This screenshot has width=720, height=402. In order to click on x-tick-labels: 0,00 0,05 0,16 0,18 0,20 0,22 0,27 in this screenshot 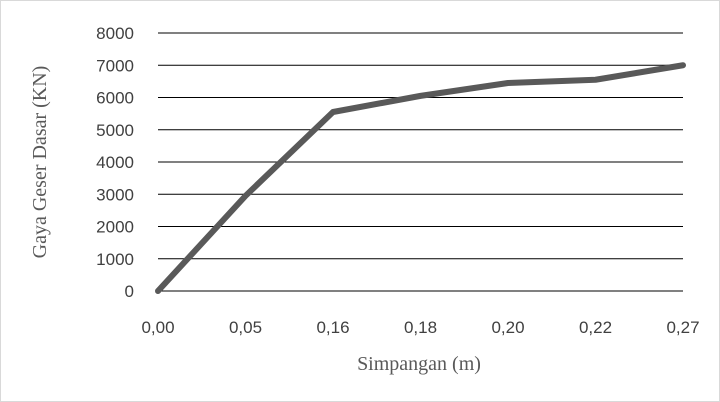, I will do `click(420, 327)`.